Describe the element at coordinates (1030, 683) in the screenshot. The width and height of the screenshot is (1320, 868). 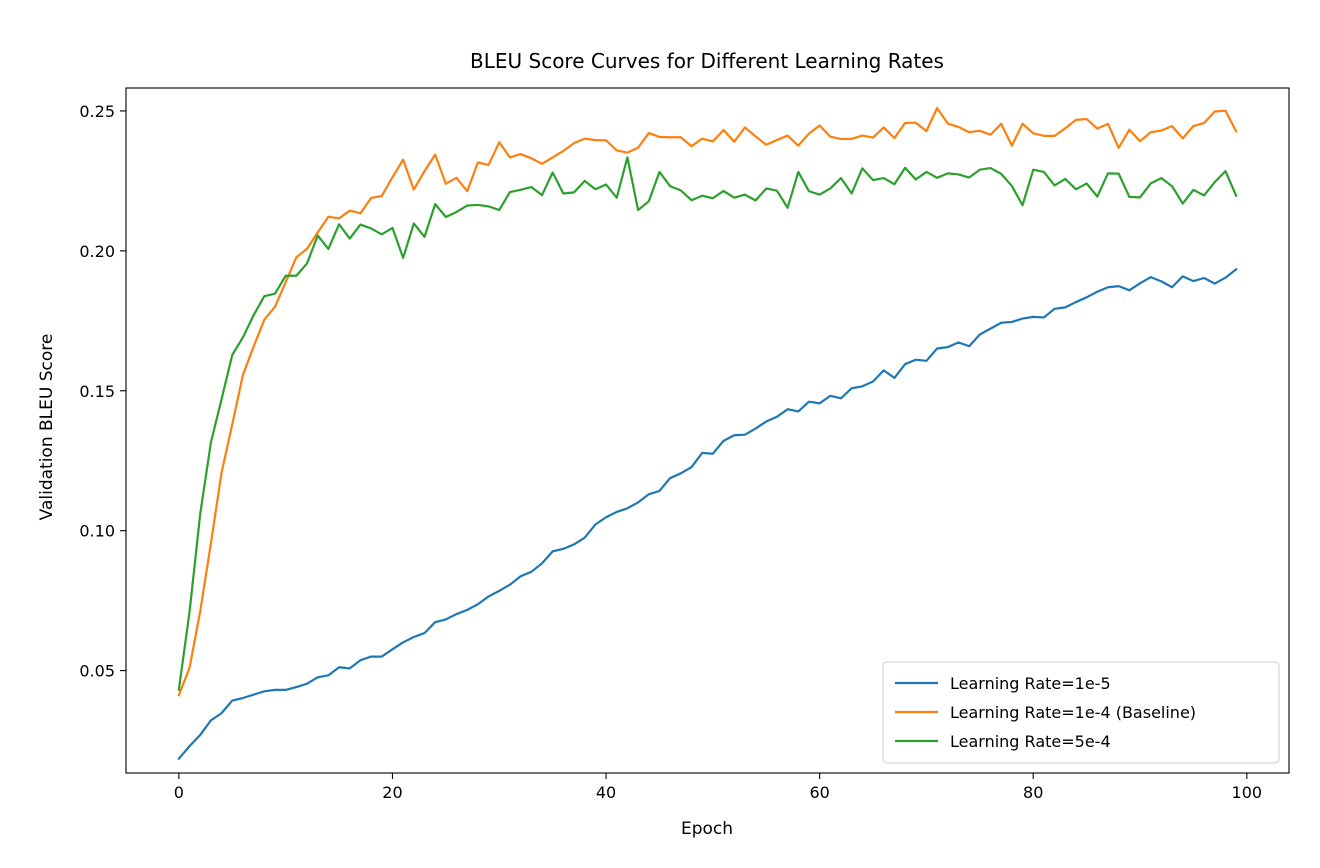
I see `legend-entry-1: Learning Rate=1e-5` at that location.